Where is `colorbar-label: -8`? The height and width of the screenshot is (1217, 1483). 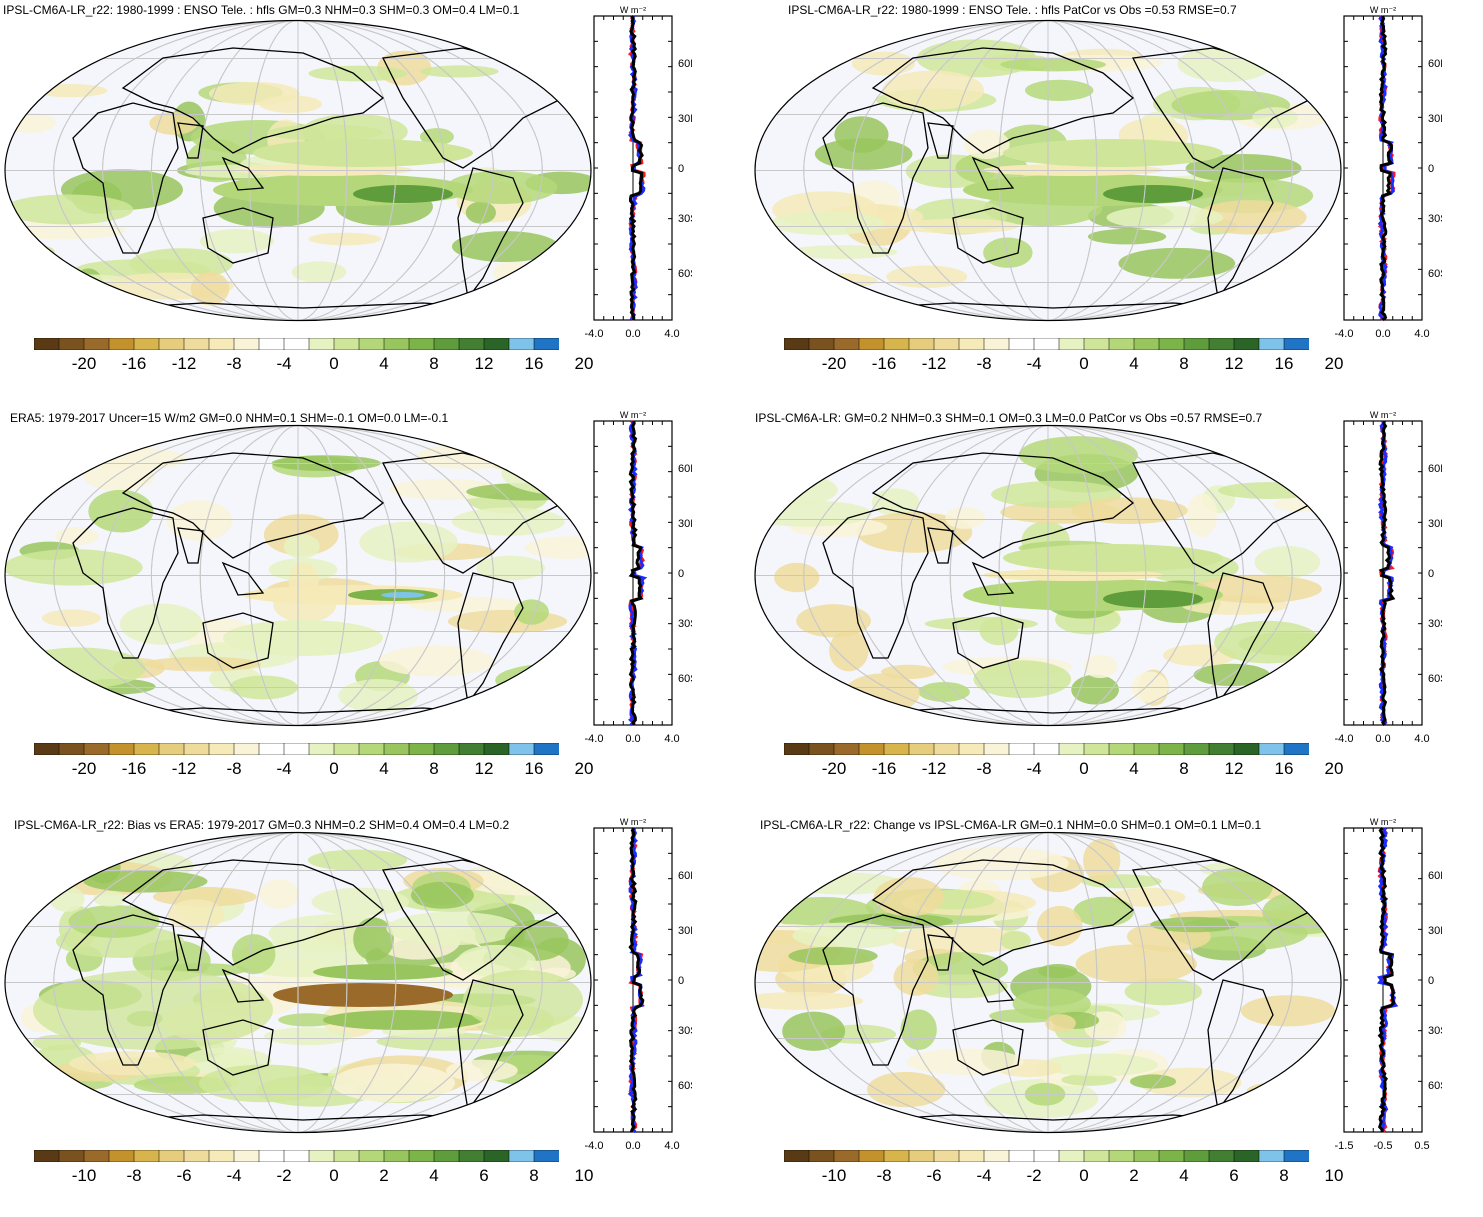
colorbar-label: -8 is located at coordinates (983, 364).